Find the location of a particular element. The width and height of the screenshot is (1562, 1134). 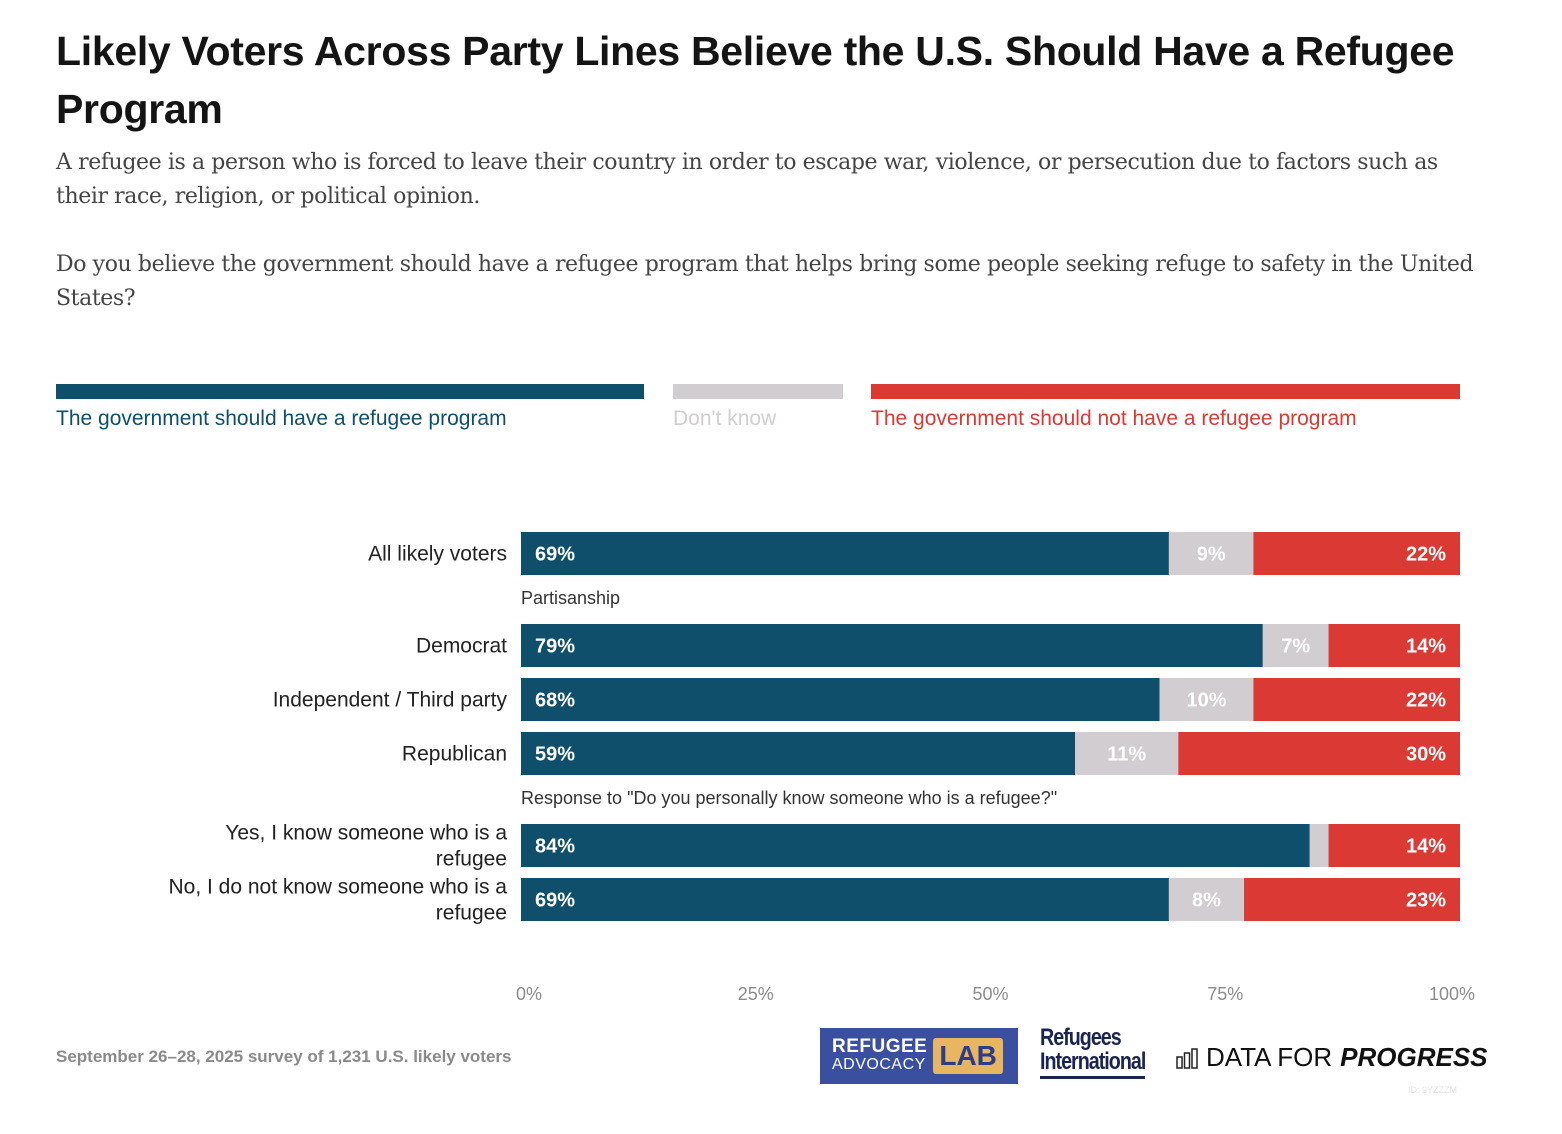

group-label: Partisanship is located at coordinates (570, 598).